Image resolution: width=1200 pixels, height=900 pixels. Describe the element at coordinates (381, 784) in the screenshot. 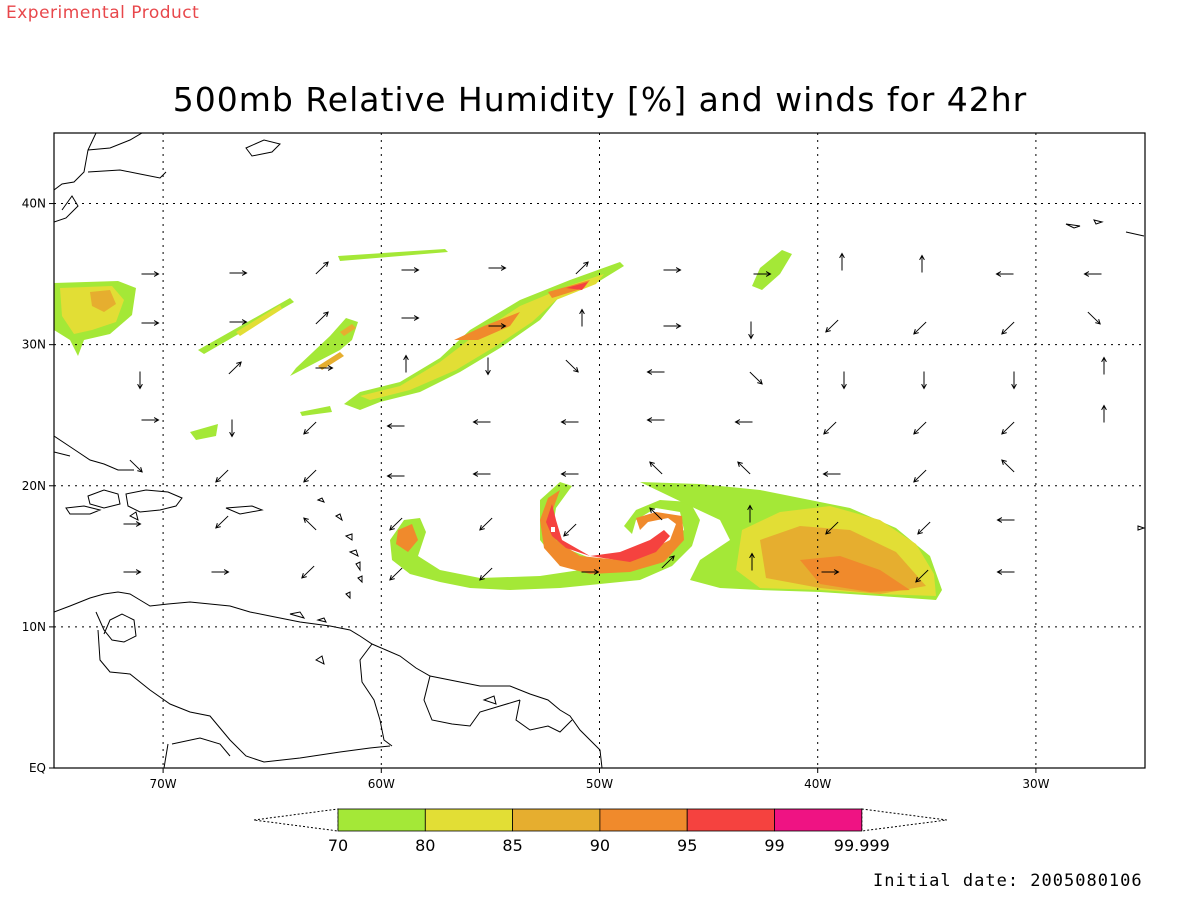

I see `lon-tick-label: 60W` at that location.